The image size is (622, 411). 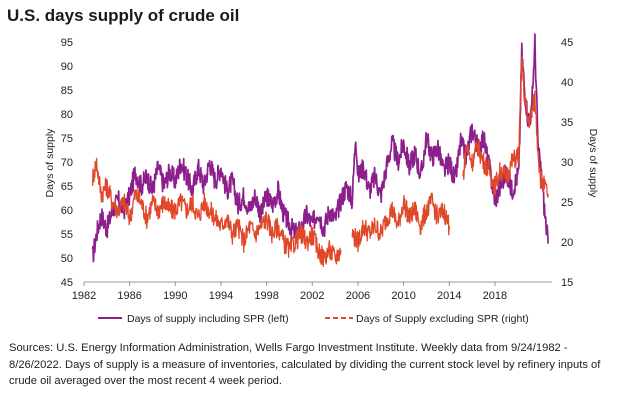 I want to click on left-y-tick-label: 55, so click(x=67, y=235).